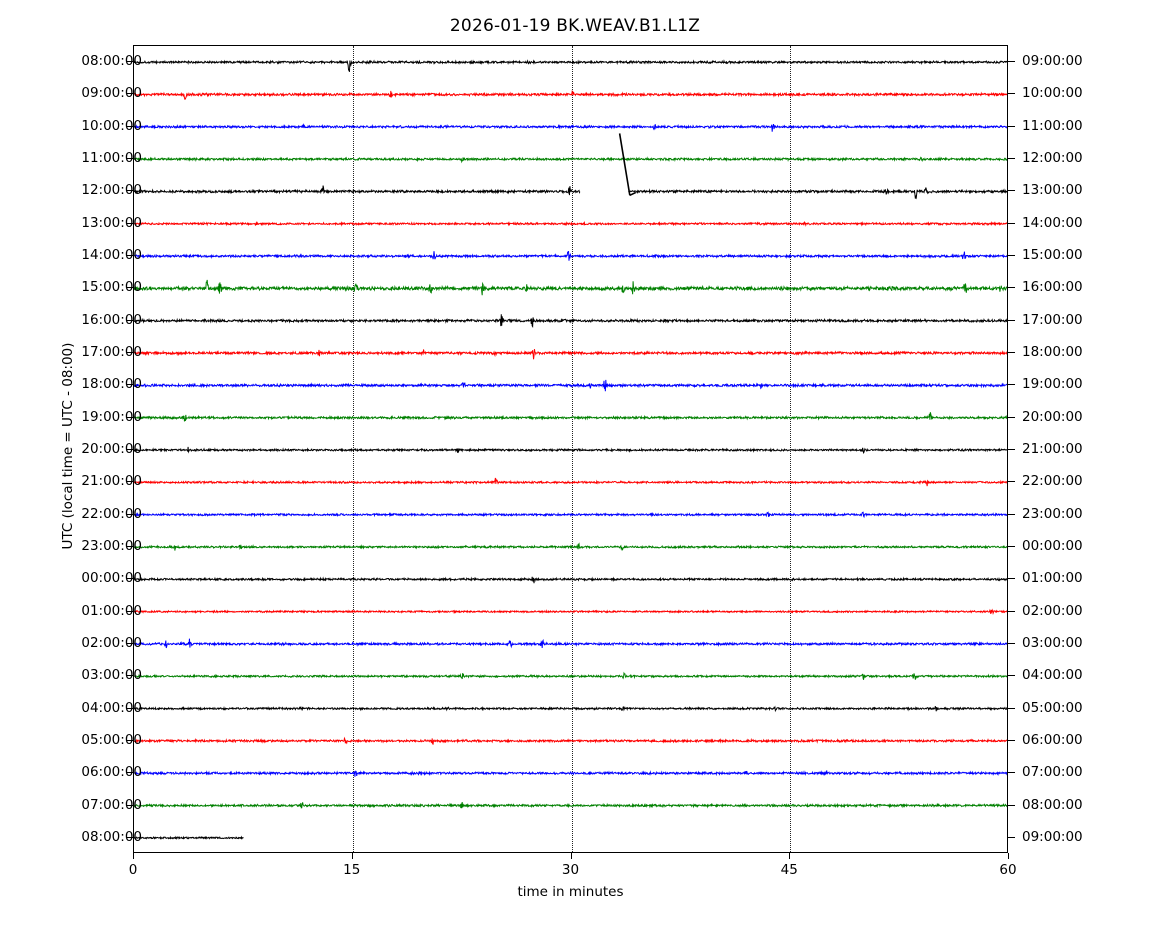 This screenshot has height=950, width=1150. What do you see at coordinates (1052, 449) in the screenshot?
I see `right-tick-label: 21:00:00` at bounding box center [1052, 449].